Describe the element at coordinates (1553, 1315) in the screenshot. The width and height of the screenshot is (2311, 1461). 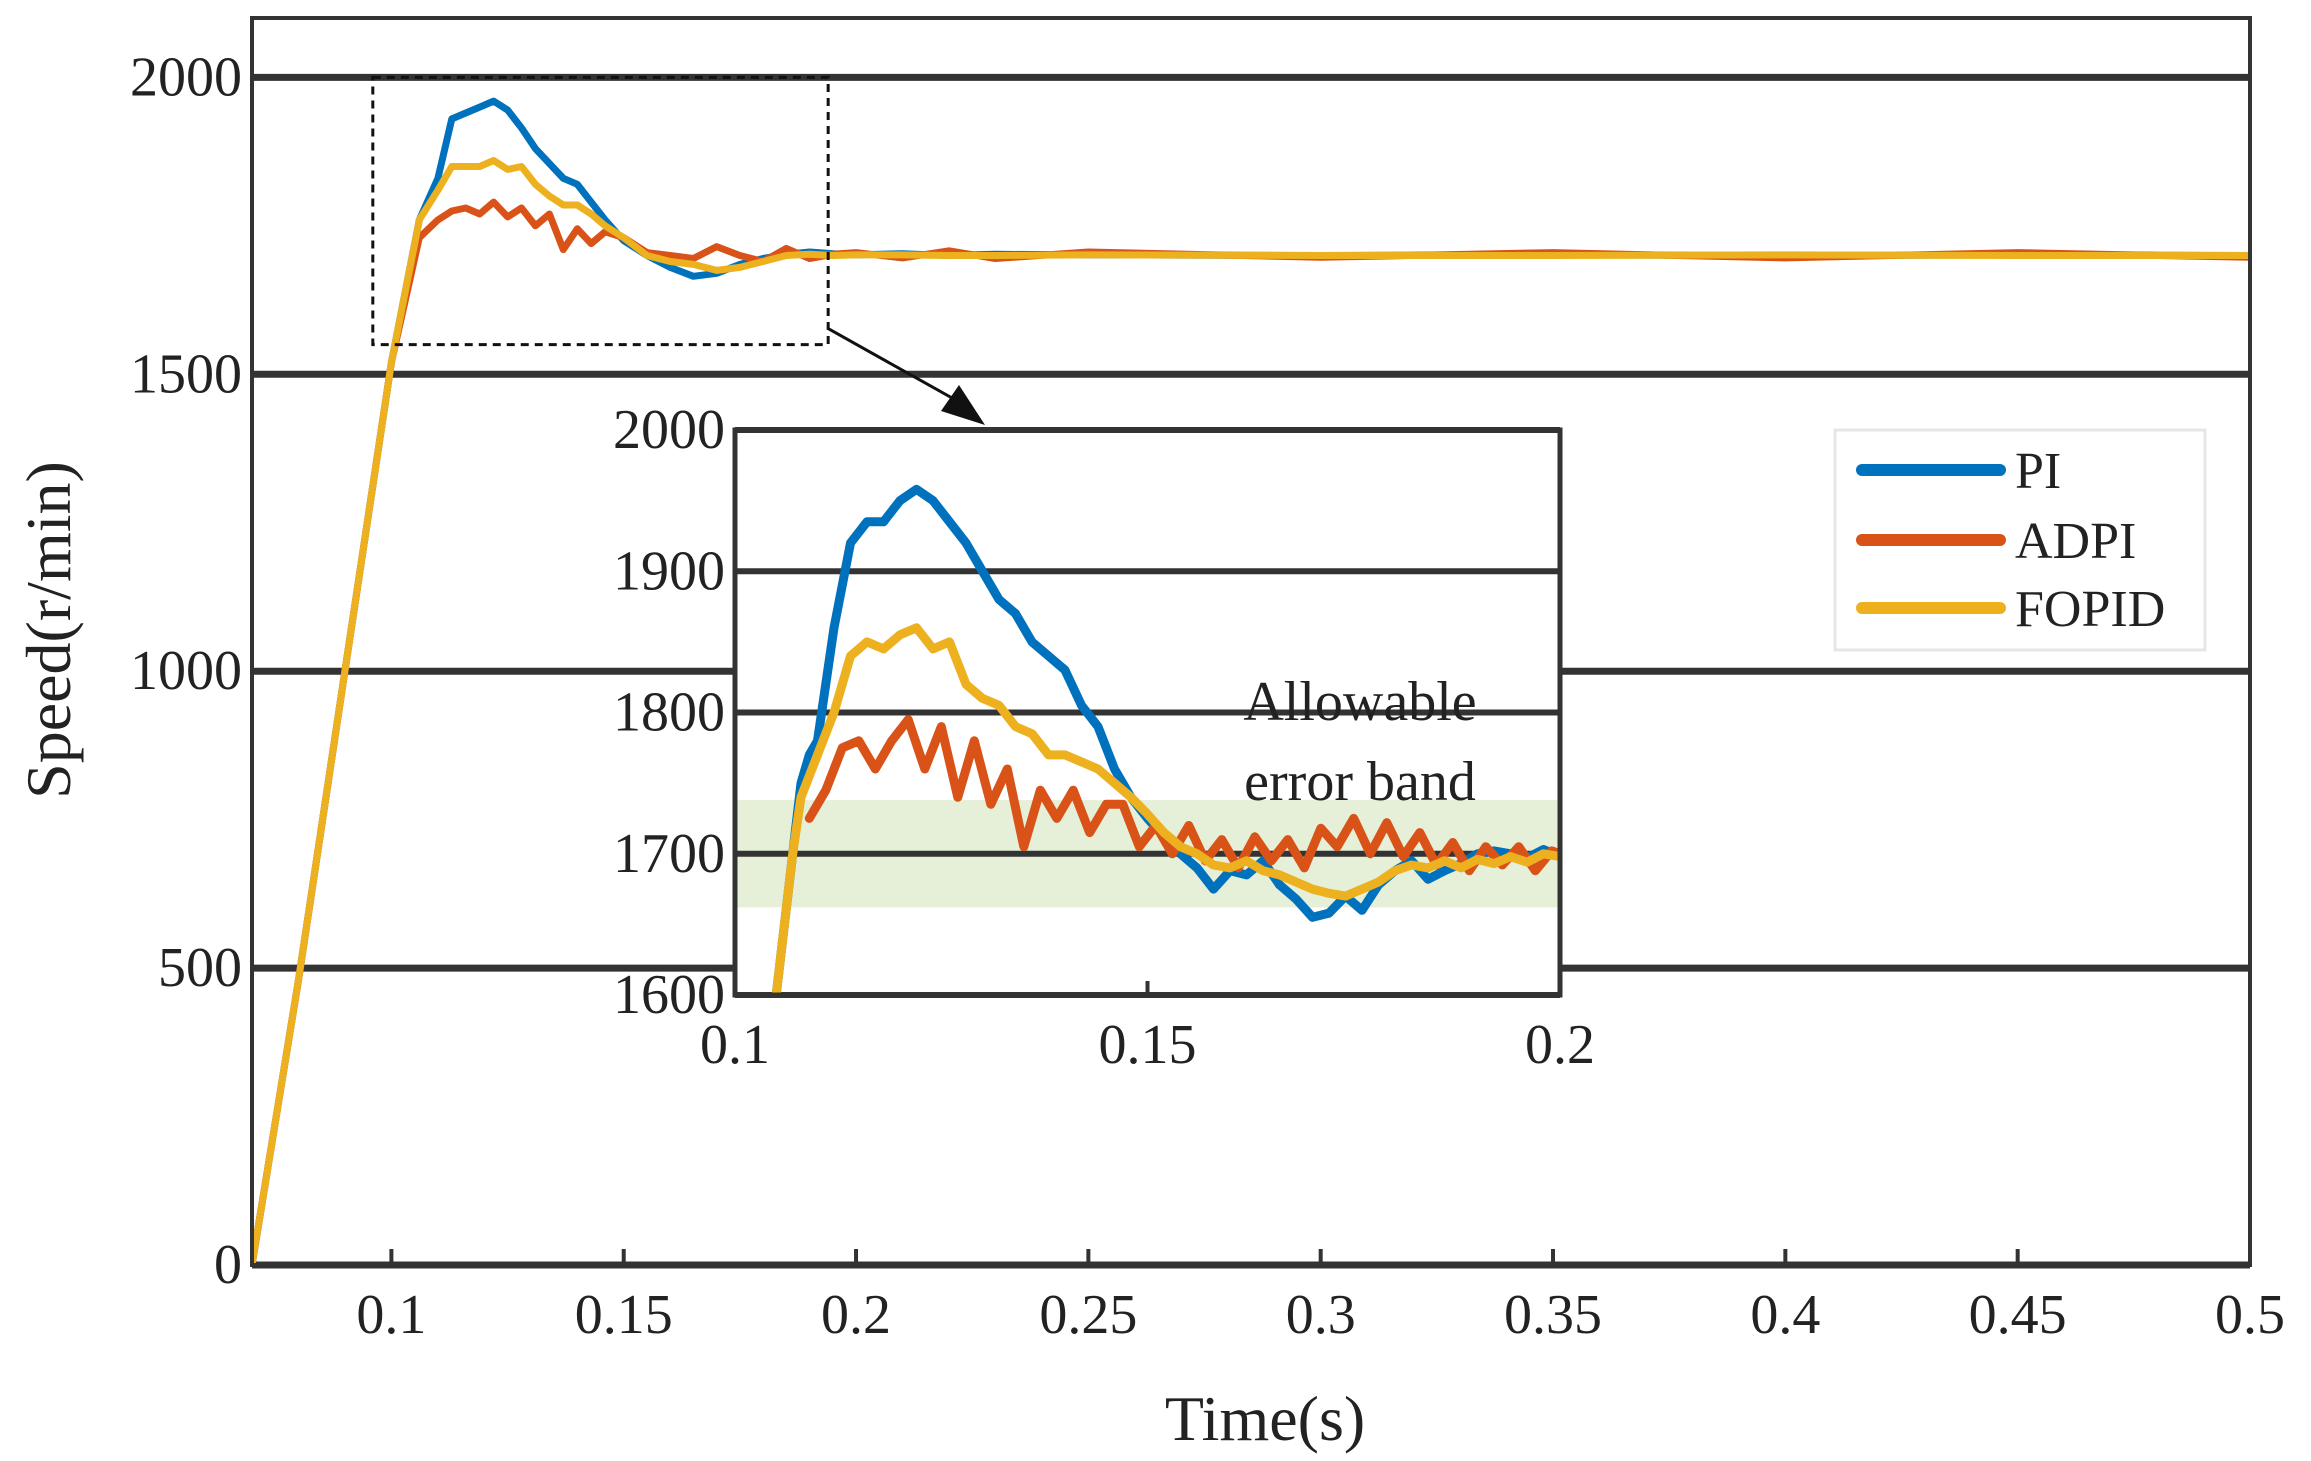
I see `main-x-tick-label: 0.35` at that location.